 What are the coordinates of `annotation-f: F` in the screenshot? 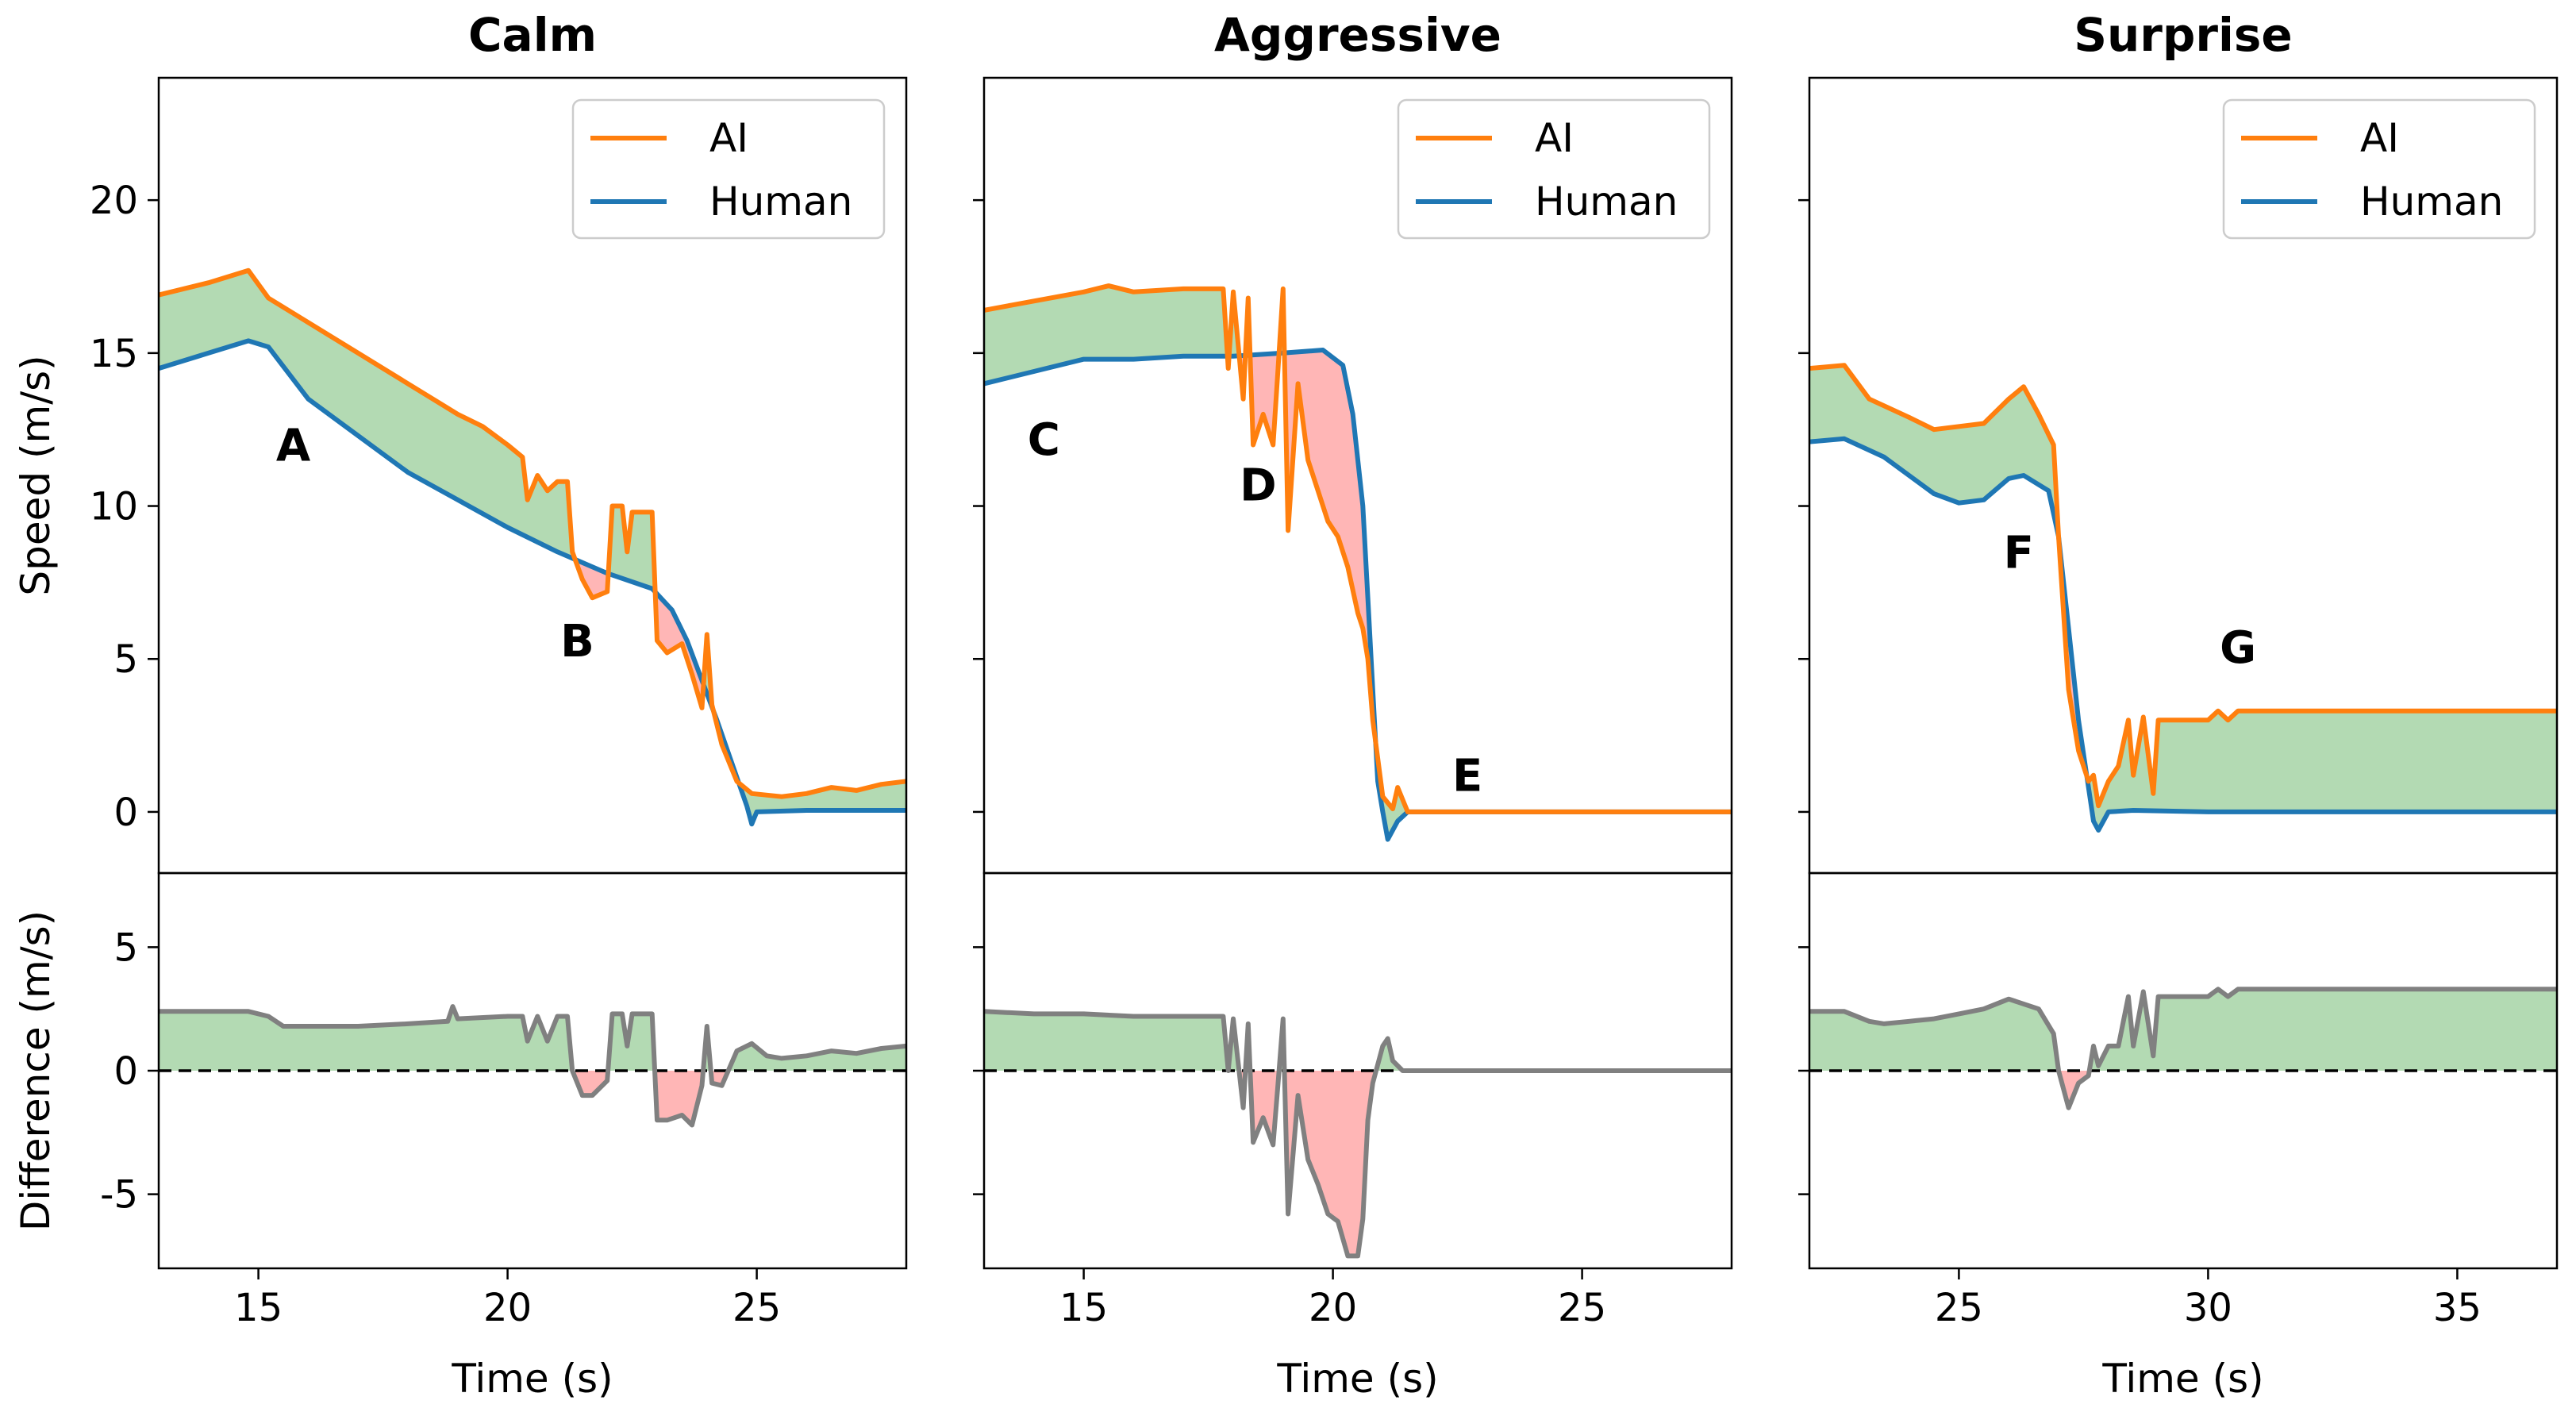 It's located at (2019, 553).